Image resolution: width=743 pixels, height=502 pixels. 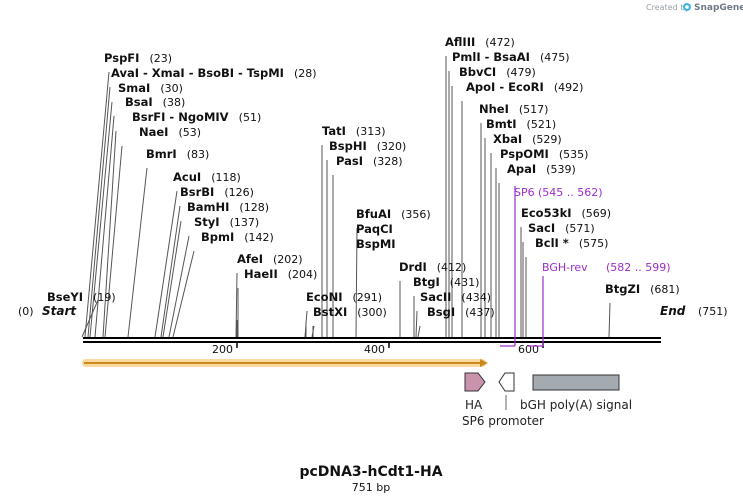 What do you see at coordinates (134, 88) in the screenshot?
I see `site-3-name: SmaI` at bounding box center [134, 88].